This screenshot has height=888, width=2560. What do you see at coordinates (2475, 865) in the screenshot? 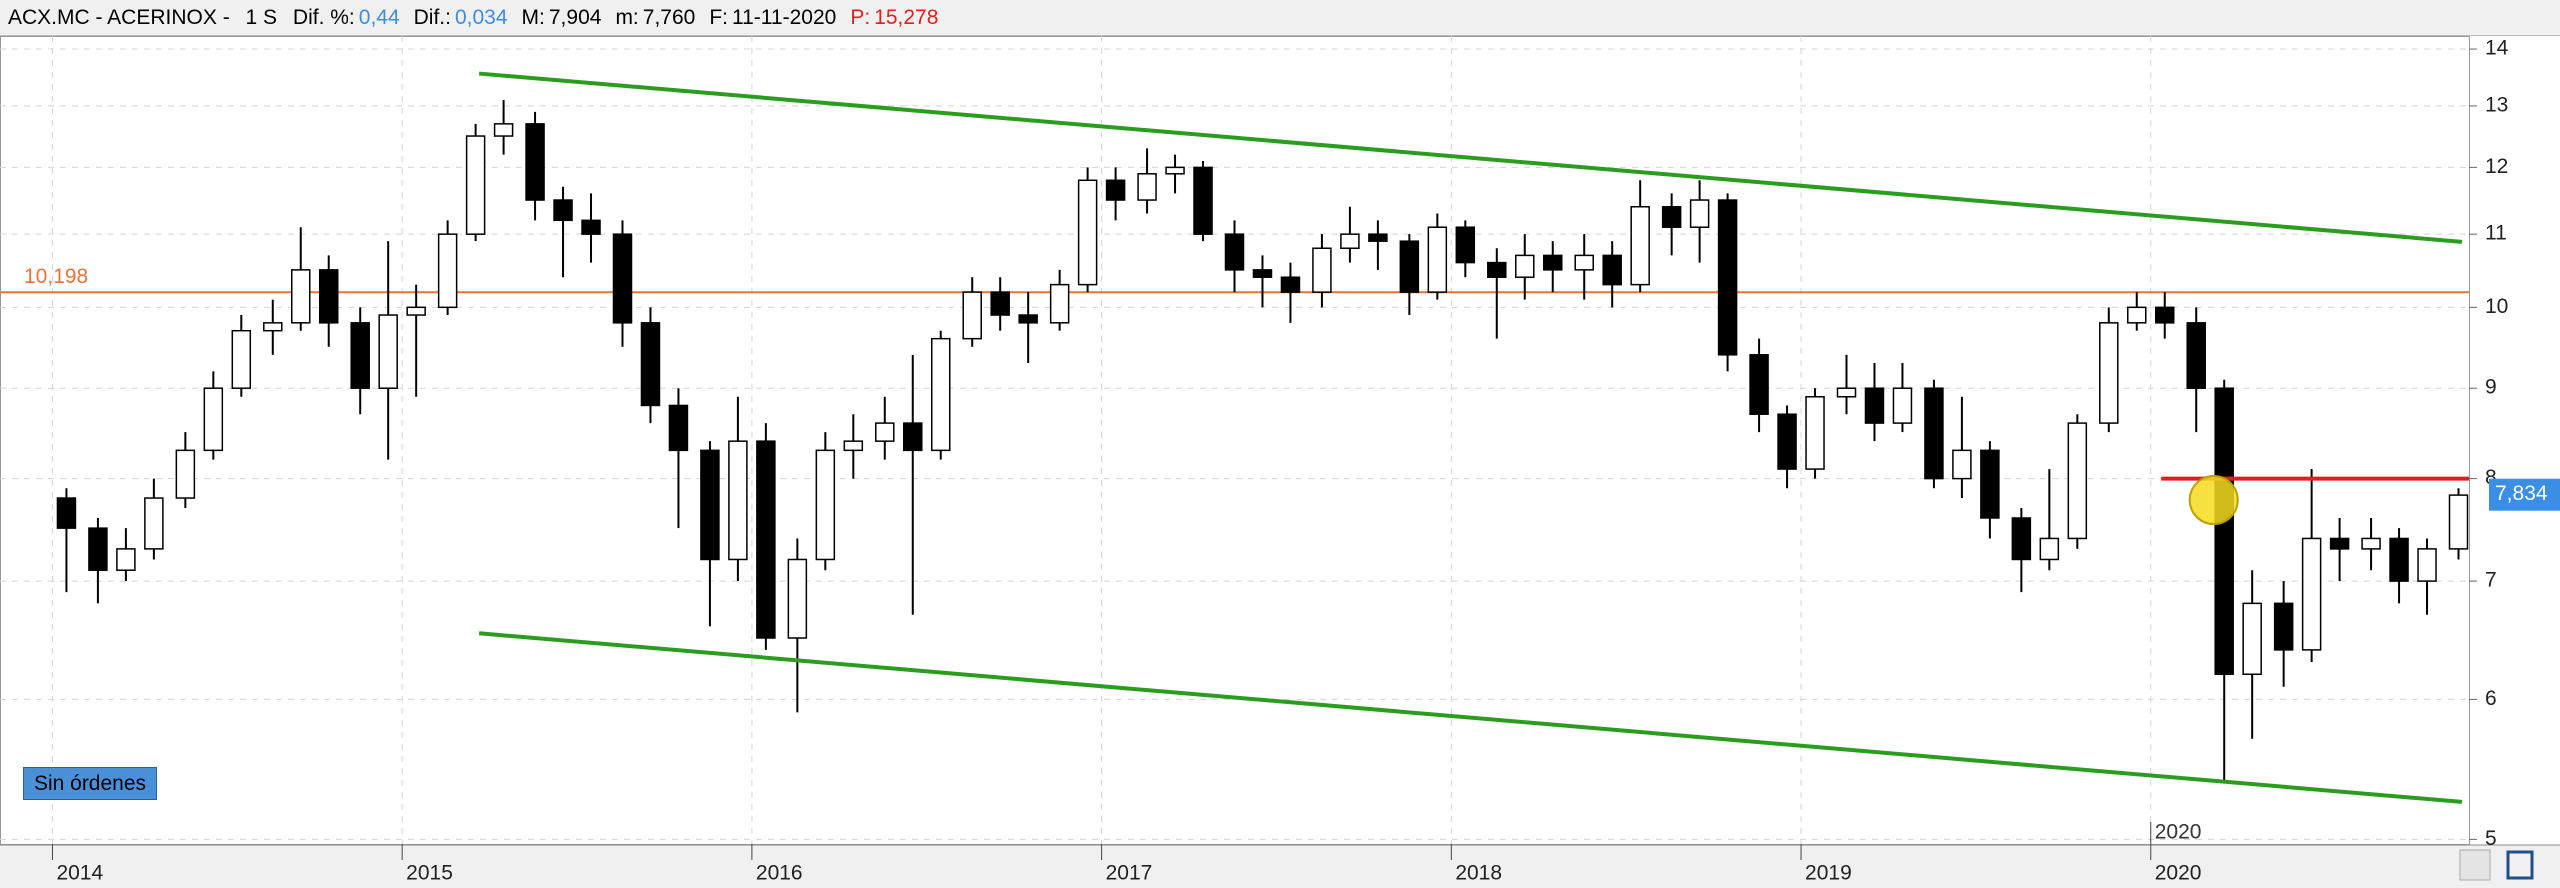
I see `scroll-icon` at bounding box center [2475, 865].